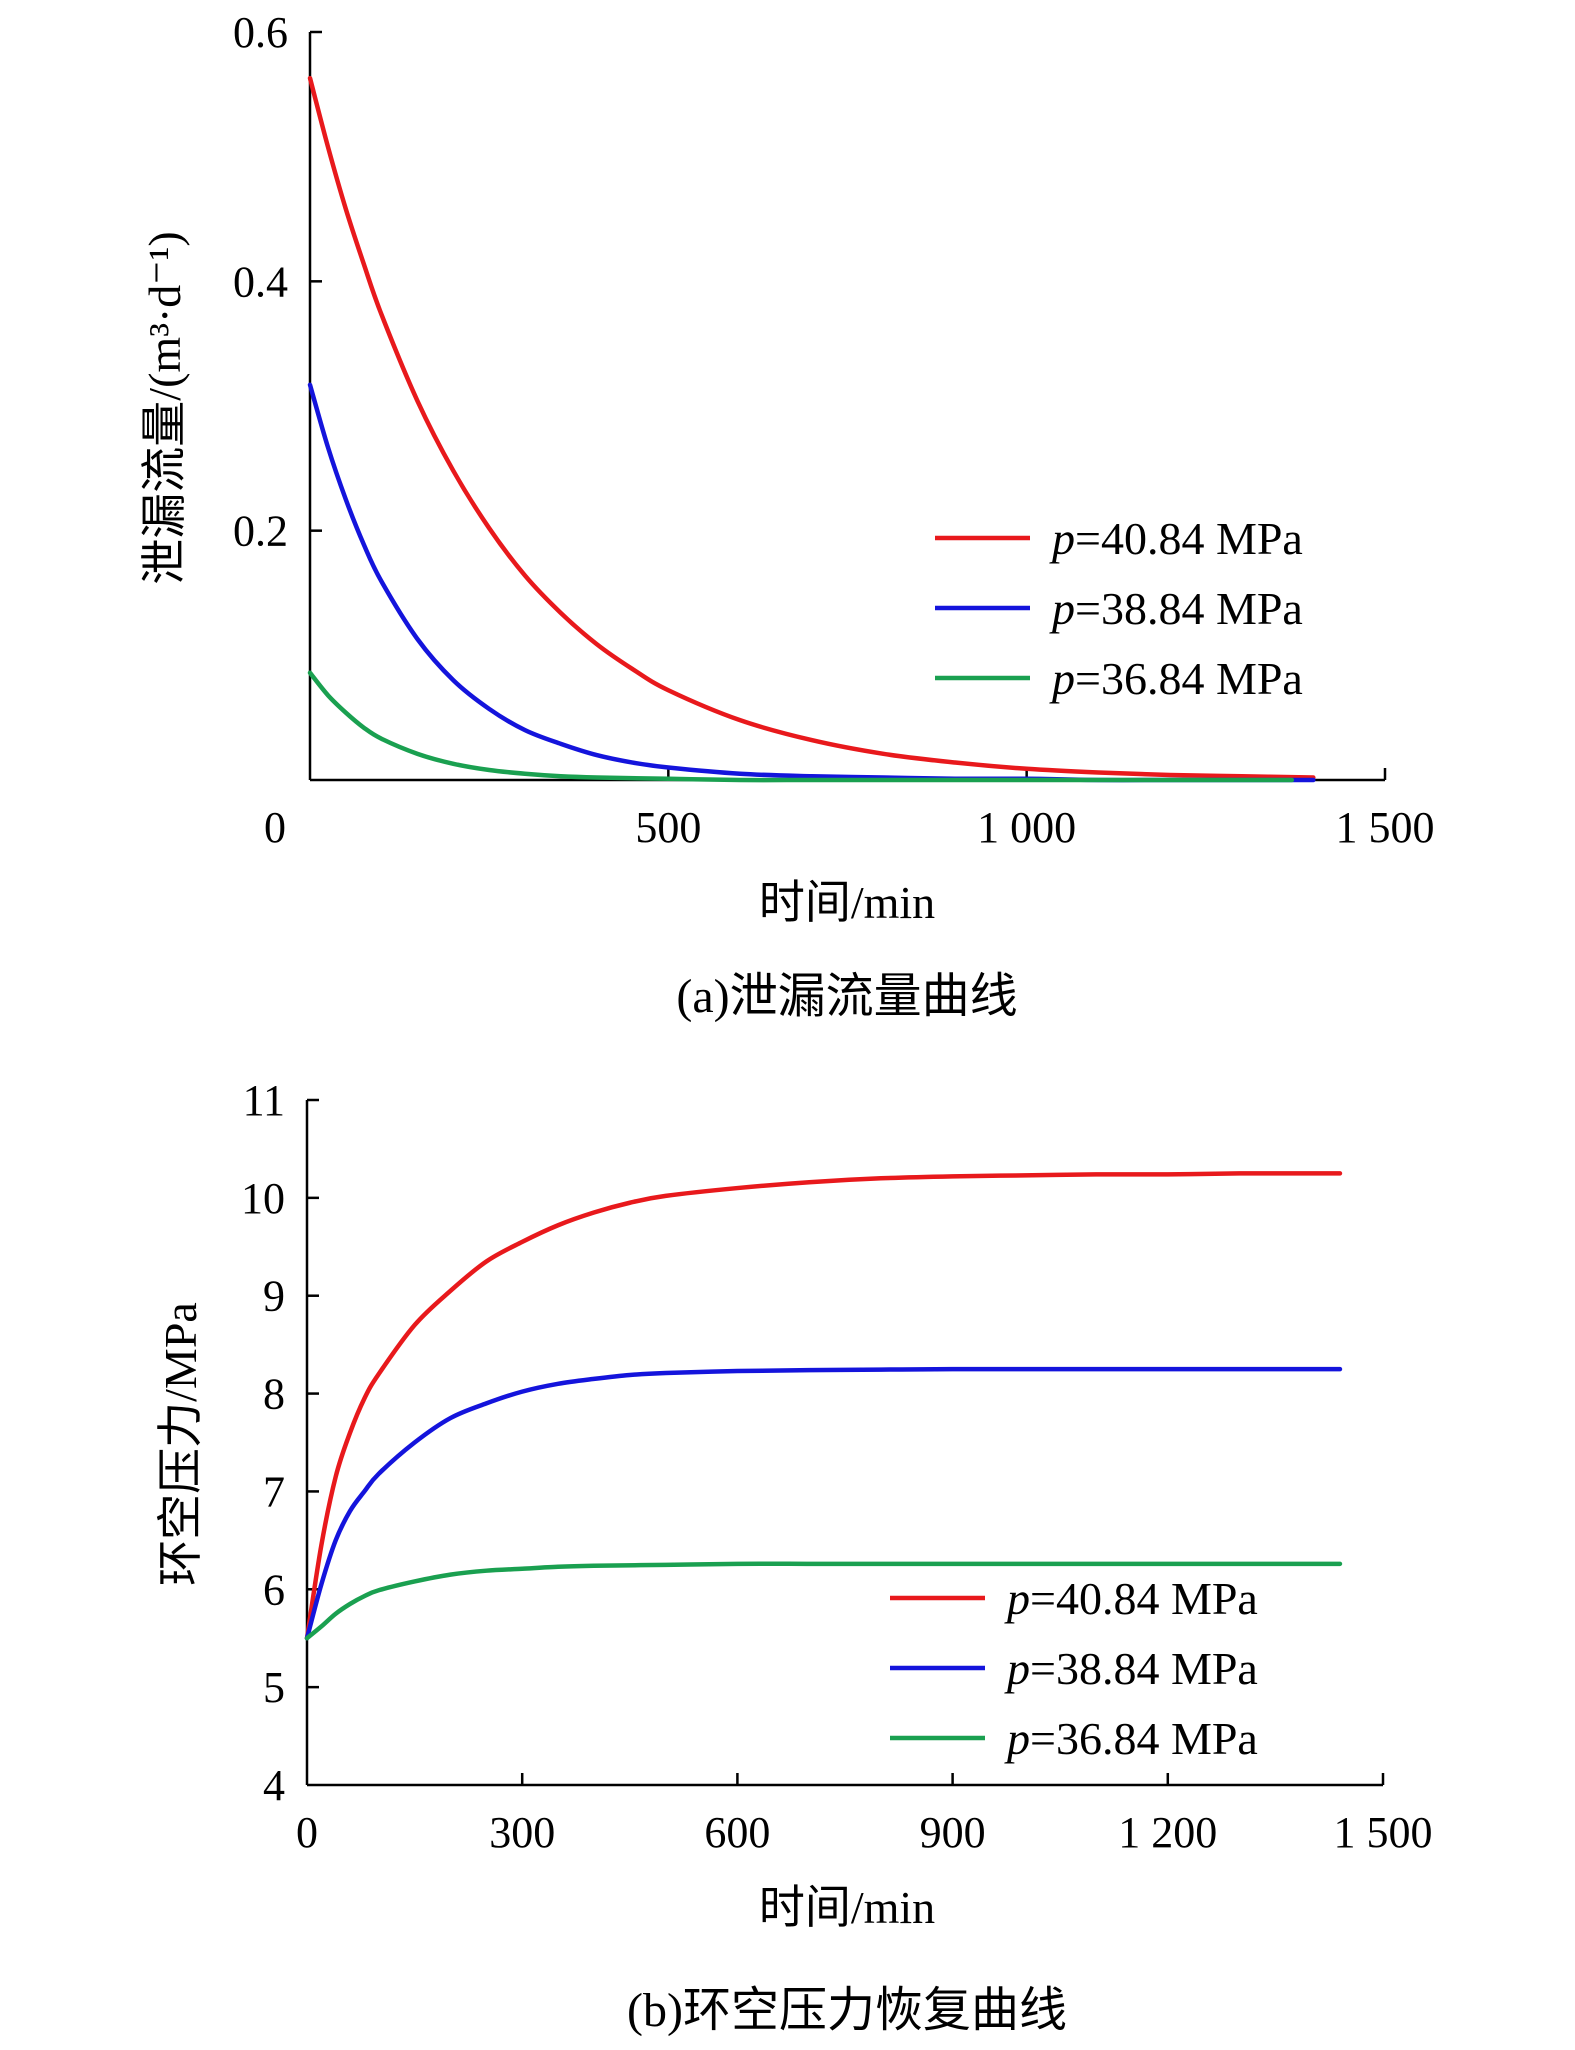 Image resolution: width=1575 pixels, height=2050 pixels. I want to click on y-tick-label: 5, so click(274, 1687).